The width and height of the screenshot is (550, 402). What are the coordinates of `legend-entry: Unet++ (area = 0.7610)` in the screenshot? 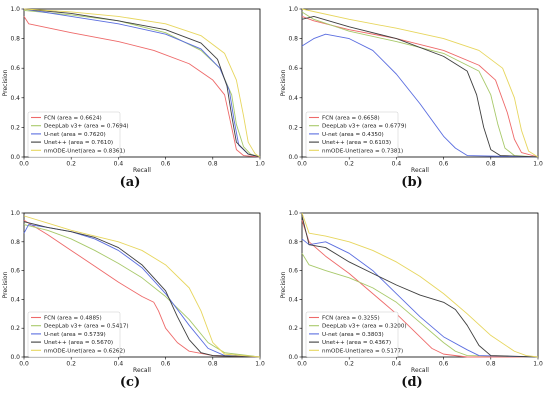 It's located at (78, 143).